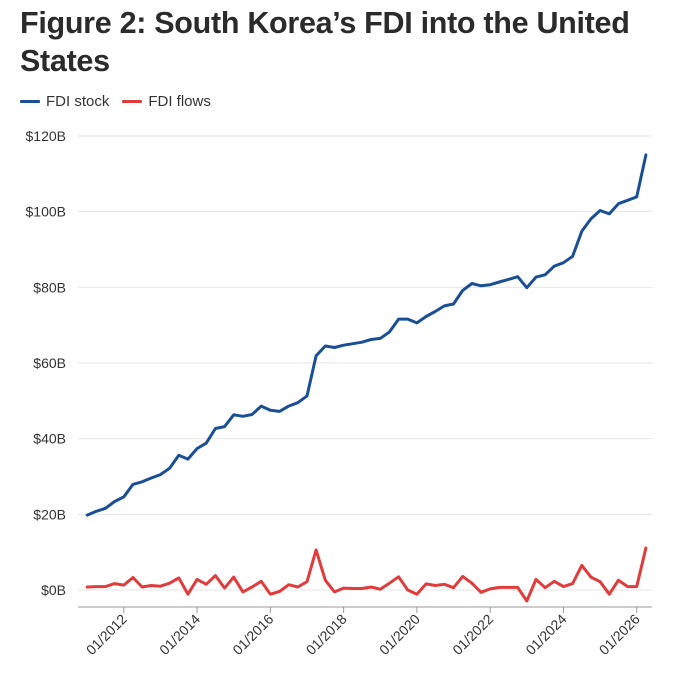 This screenshot has width=678, height=682. I want to click on legend-swatch-flows, so click(132, 101).